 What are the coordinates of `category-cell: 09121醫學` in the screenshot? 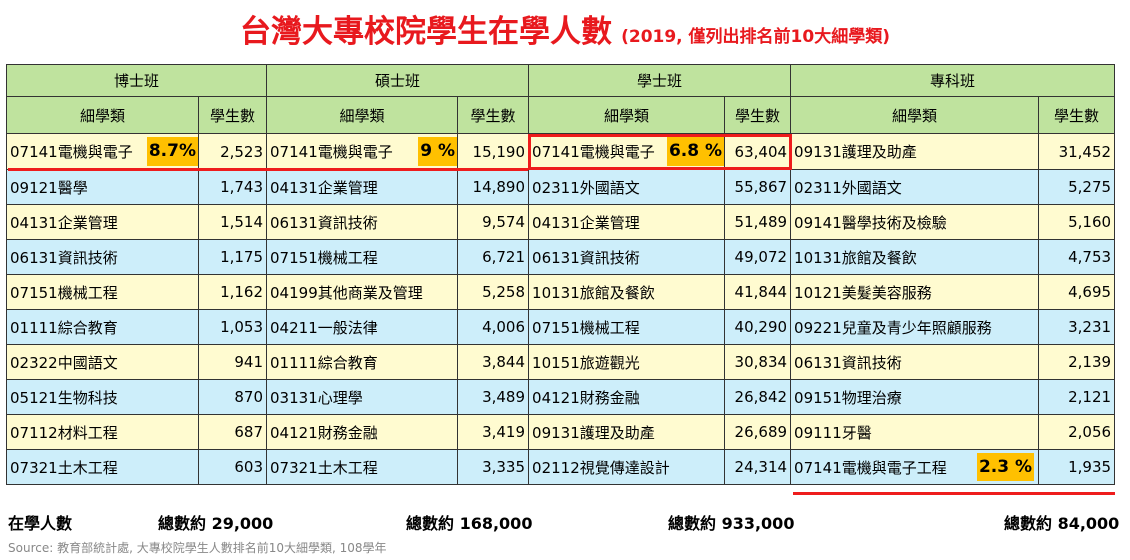 It's located at (102, 187).